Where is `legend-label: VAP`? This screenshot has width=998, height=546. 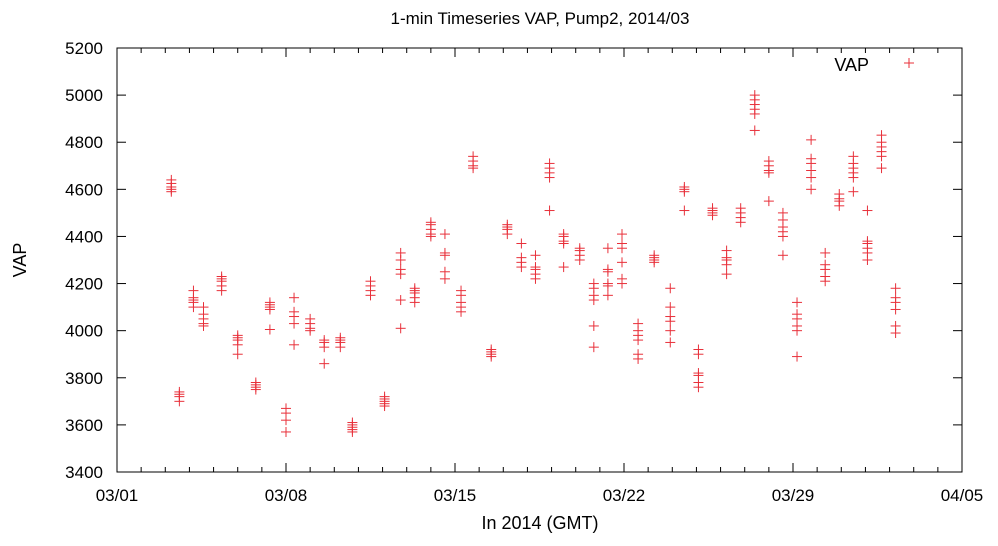
legend-label: VAP is located at coordinates (851, 65).